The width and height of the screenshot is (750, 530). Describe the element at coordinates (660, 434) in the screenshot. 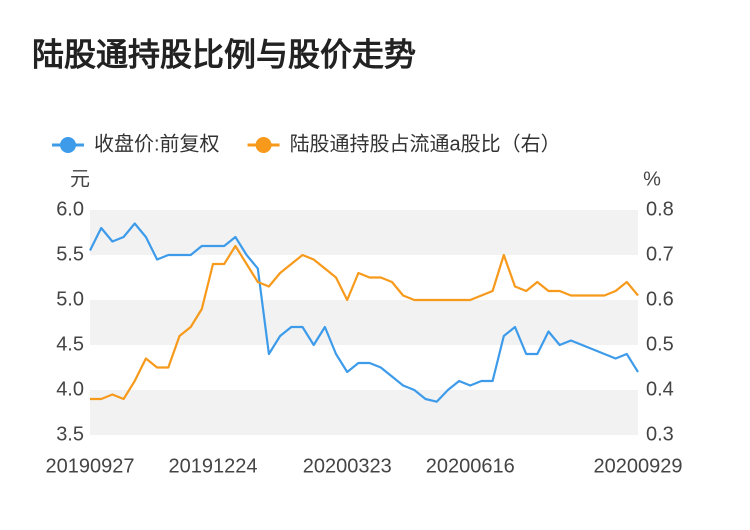

I see `y2-tick-label: 0.3` at that location.